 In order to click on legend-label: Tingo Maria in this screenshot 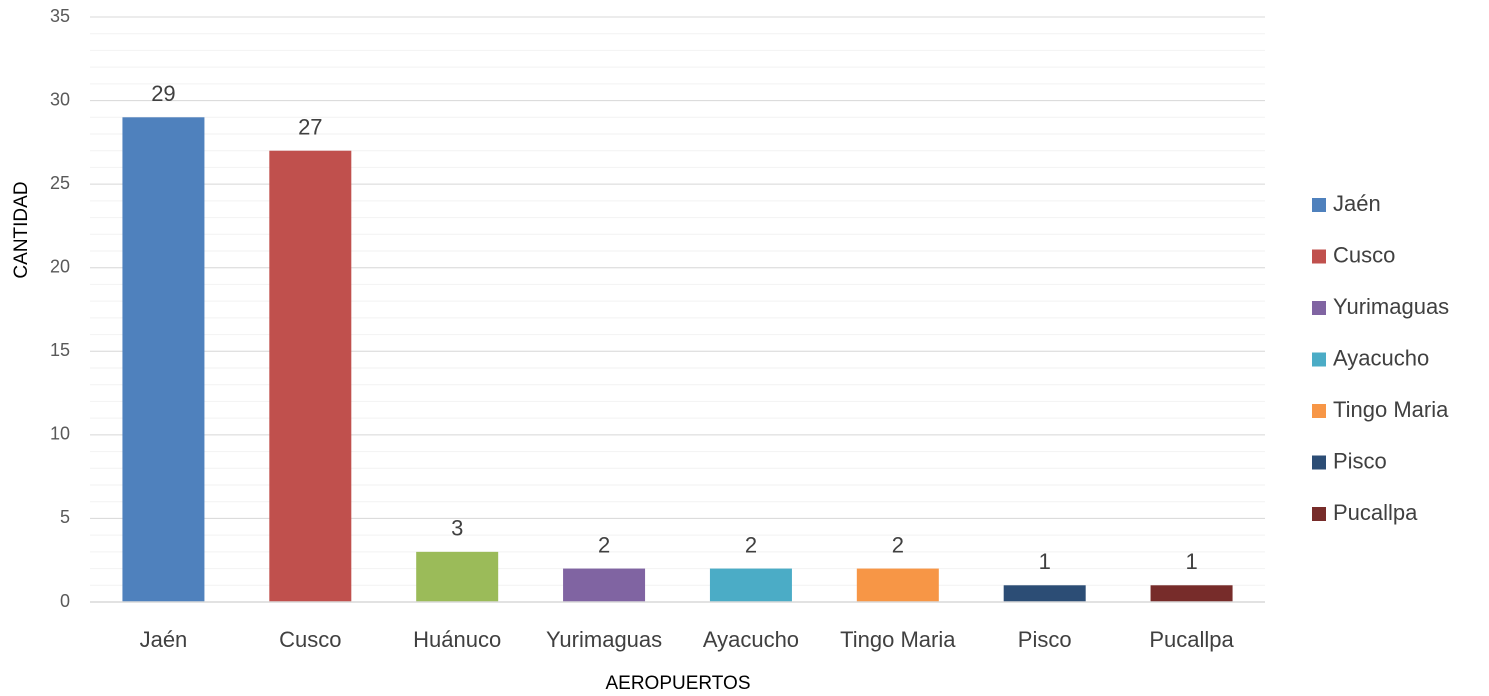, I will do `click(1391, 409)`.